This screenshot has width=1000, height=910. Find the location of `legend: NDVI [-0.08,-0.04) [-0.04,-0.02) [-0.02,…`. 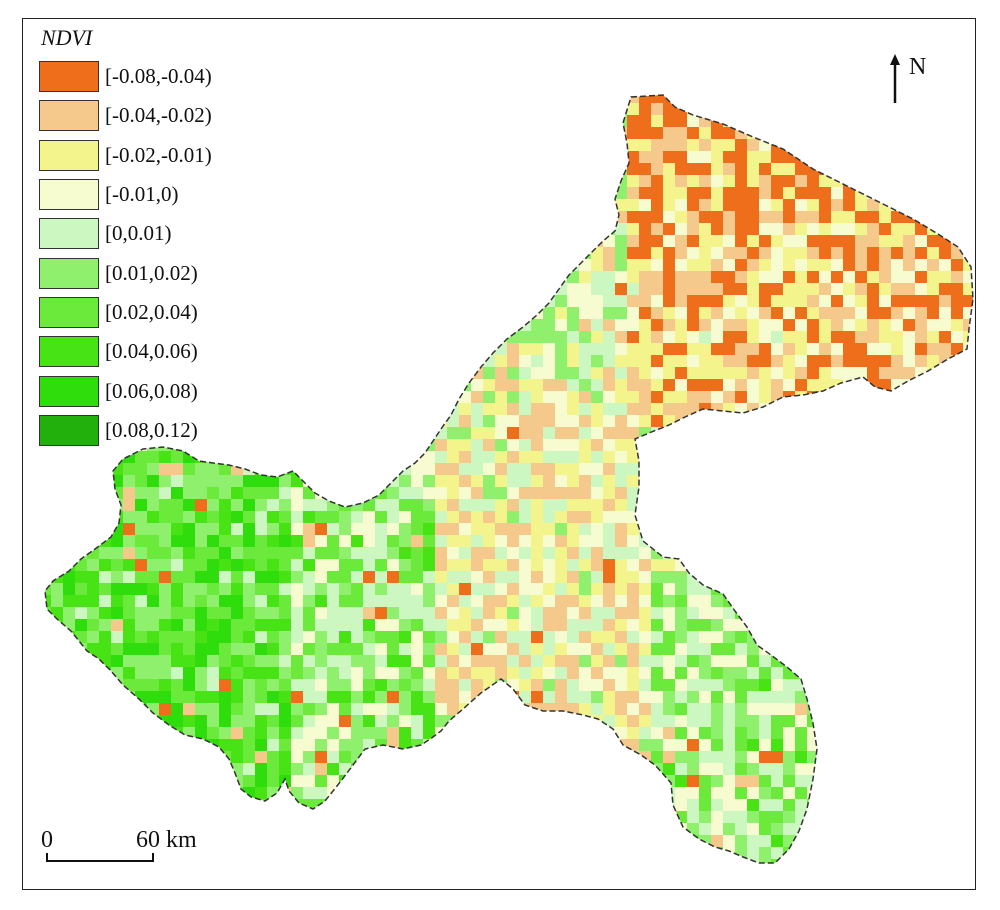

legend: NDVI [-0.08,-0.04) [-0.04,-0.02) [-0.02,… is located at coordinates (125, 237).